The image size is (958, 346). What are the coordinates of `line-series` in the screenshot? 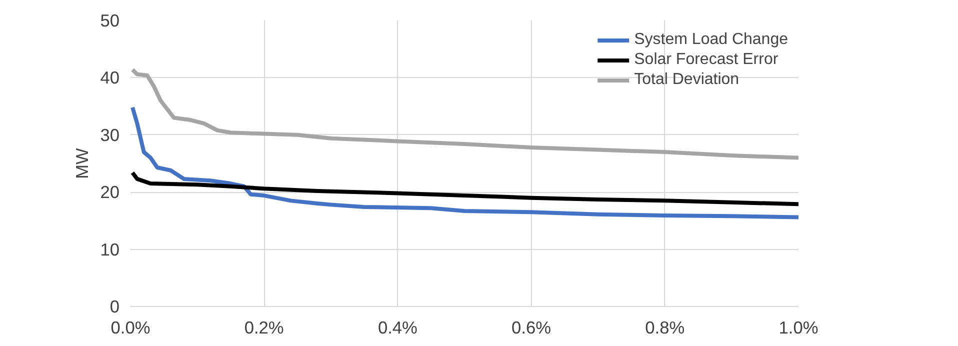 It's located at (464, 188).